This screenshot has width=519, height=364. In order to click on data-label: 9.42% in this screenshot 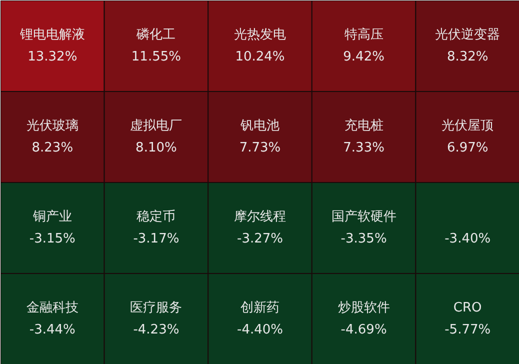, I will do `click(363, 56)`.